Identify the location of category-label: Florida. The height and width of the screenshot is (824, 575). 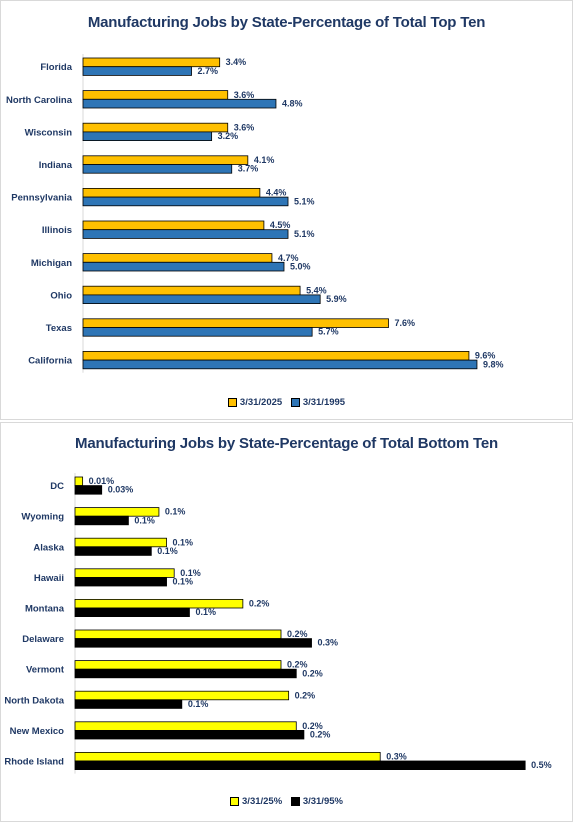
(56, 67).